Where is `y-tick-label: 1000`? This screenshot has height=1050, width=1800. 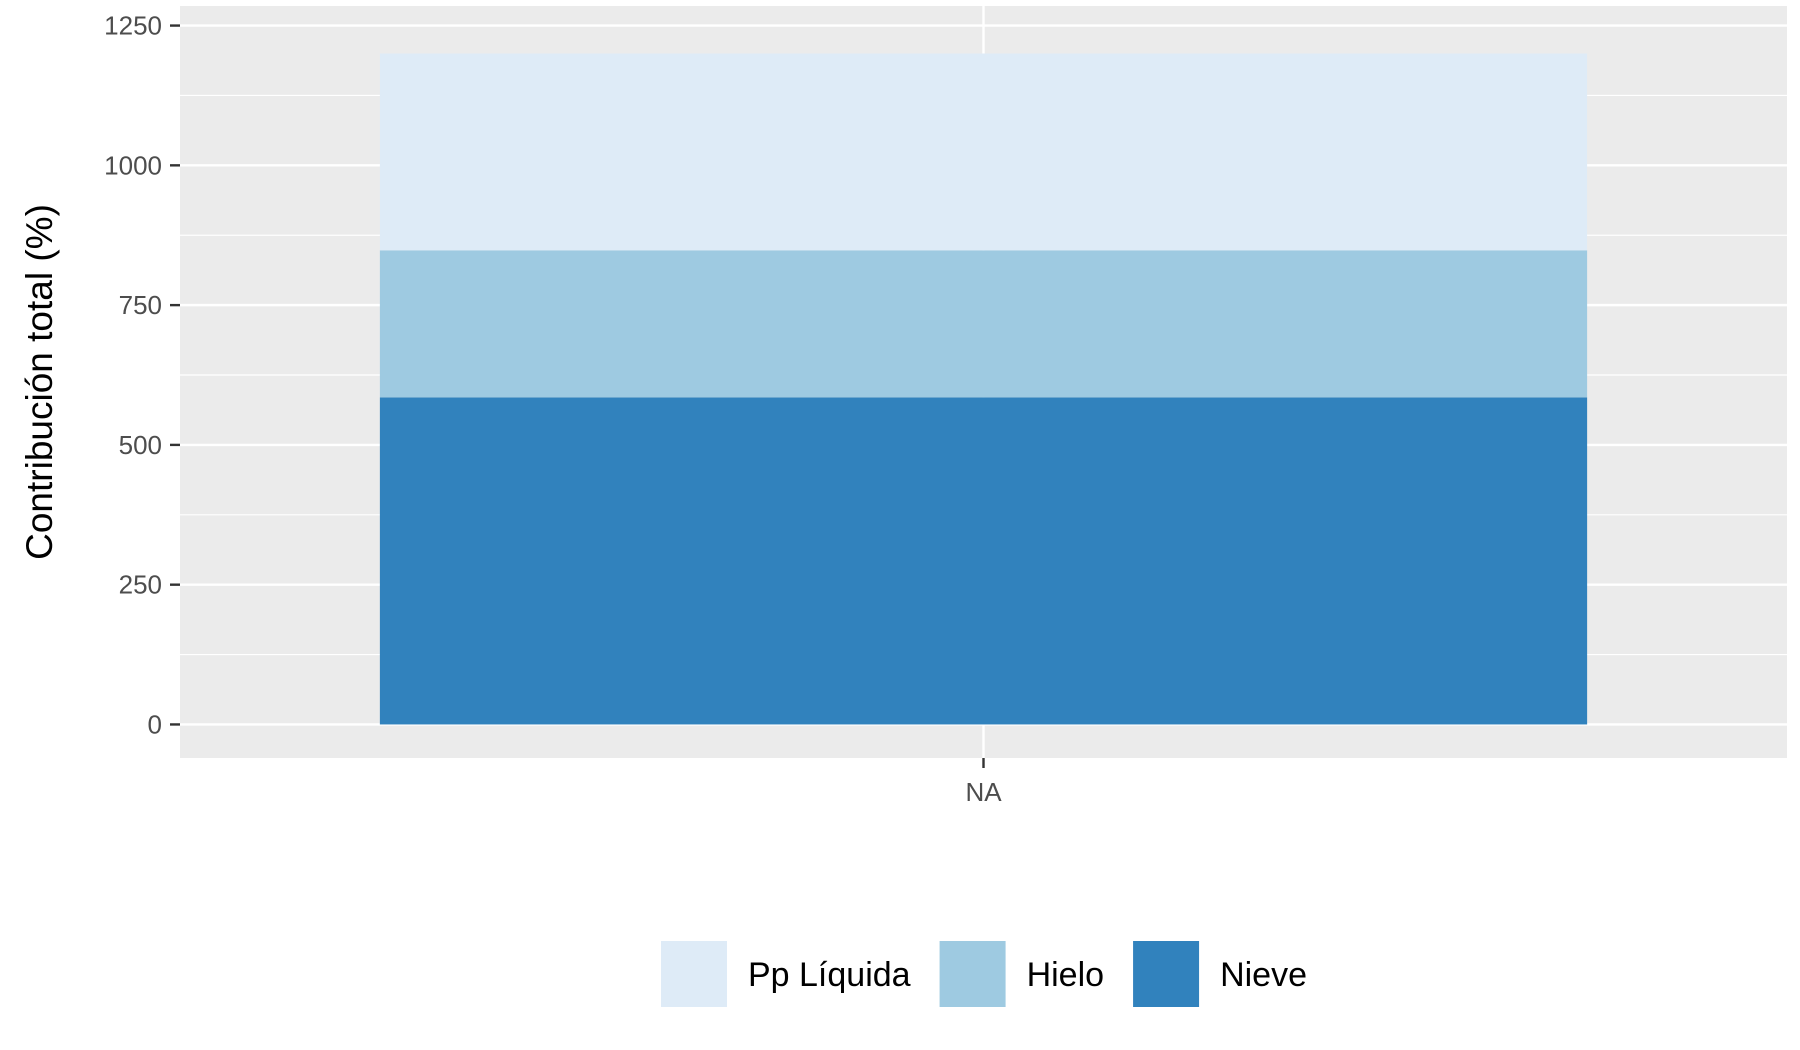
y-tick-label: 1000 is located at coordinates (133, 165).